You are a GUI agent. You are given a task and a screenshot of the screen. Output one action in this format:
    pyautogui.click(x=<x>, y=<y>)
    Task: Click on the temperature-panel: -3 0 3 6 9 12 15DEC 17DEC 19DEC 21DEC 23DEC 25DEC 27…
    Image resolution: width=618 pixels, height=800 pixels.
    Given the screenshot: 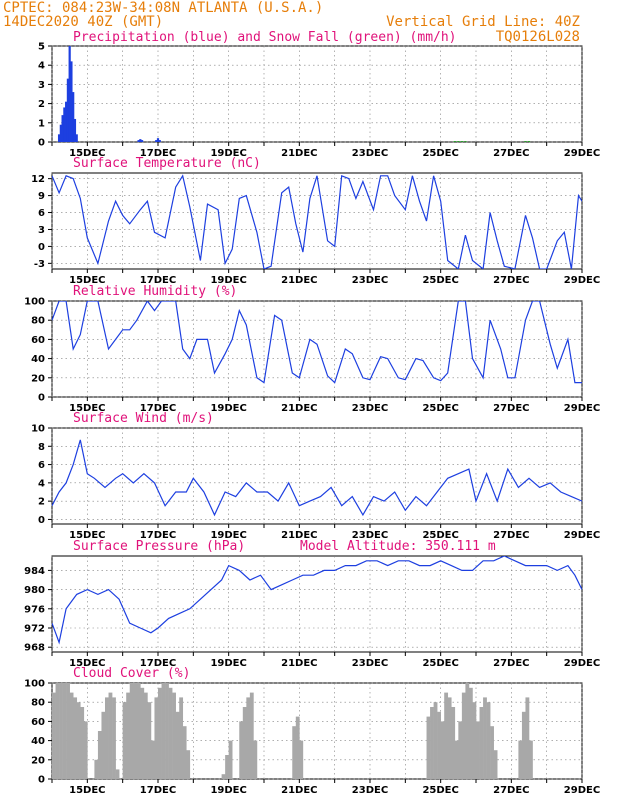 What is the action you would take?
    pyautogui.click(x=315, y=229)
    